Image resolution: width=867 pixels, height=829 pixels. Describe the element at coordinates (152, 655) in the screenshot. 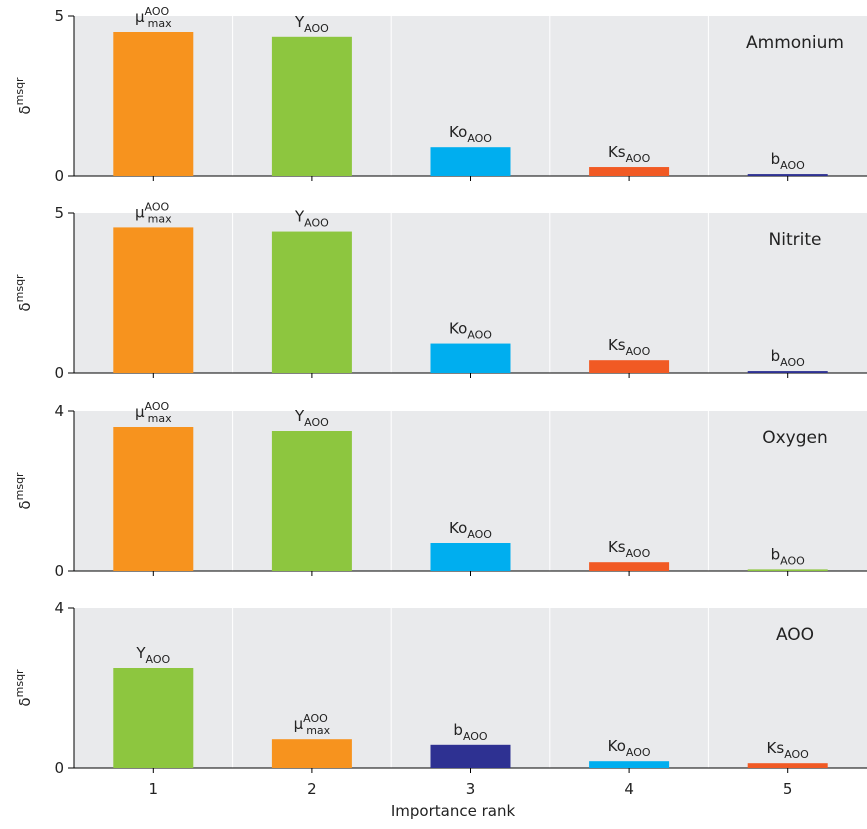

I see `bar-label-rank-1: YAOO` at that location.